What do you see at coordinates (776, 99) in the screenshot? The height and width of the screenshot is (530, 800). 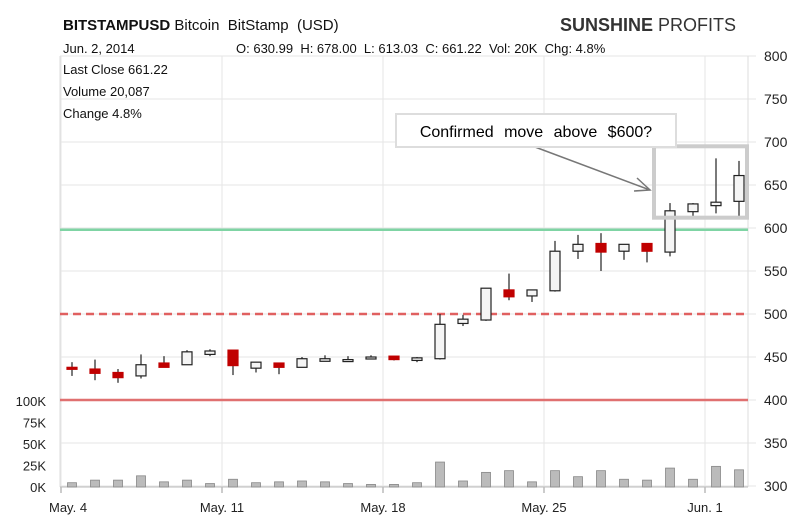 I see `price-tick-label: 750` at bounding box center [776, 99].